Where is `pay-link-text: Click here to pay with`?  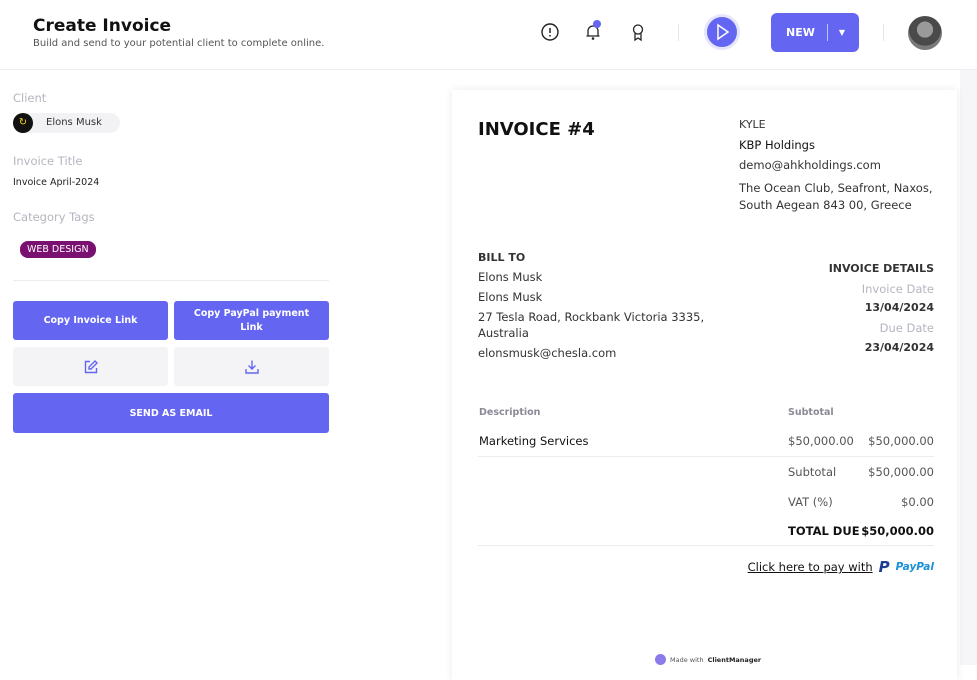
pay-link-text: Click here to pay with is located at coordinates (810, 567).